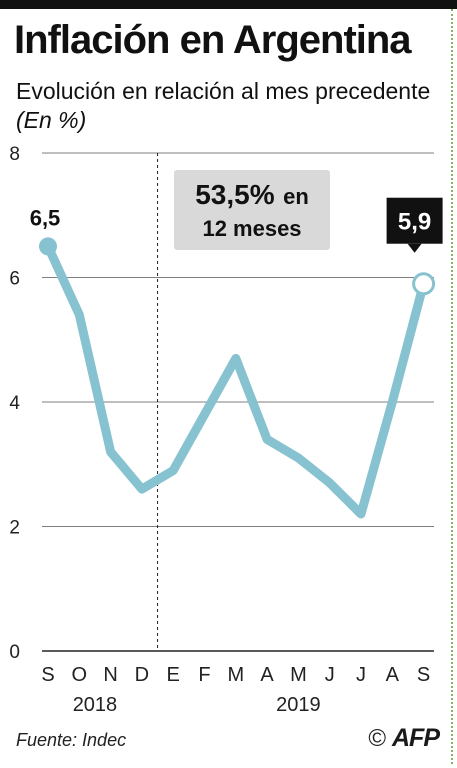  Describe the element at coordinates (228, 4) in the screenshot. I see `top-bar` at that location.